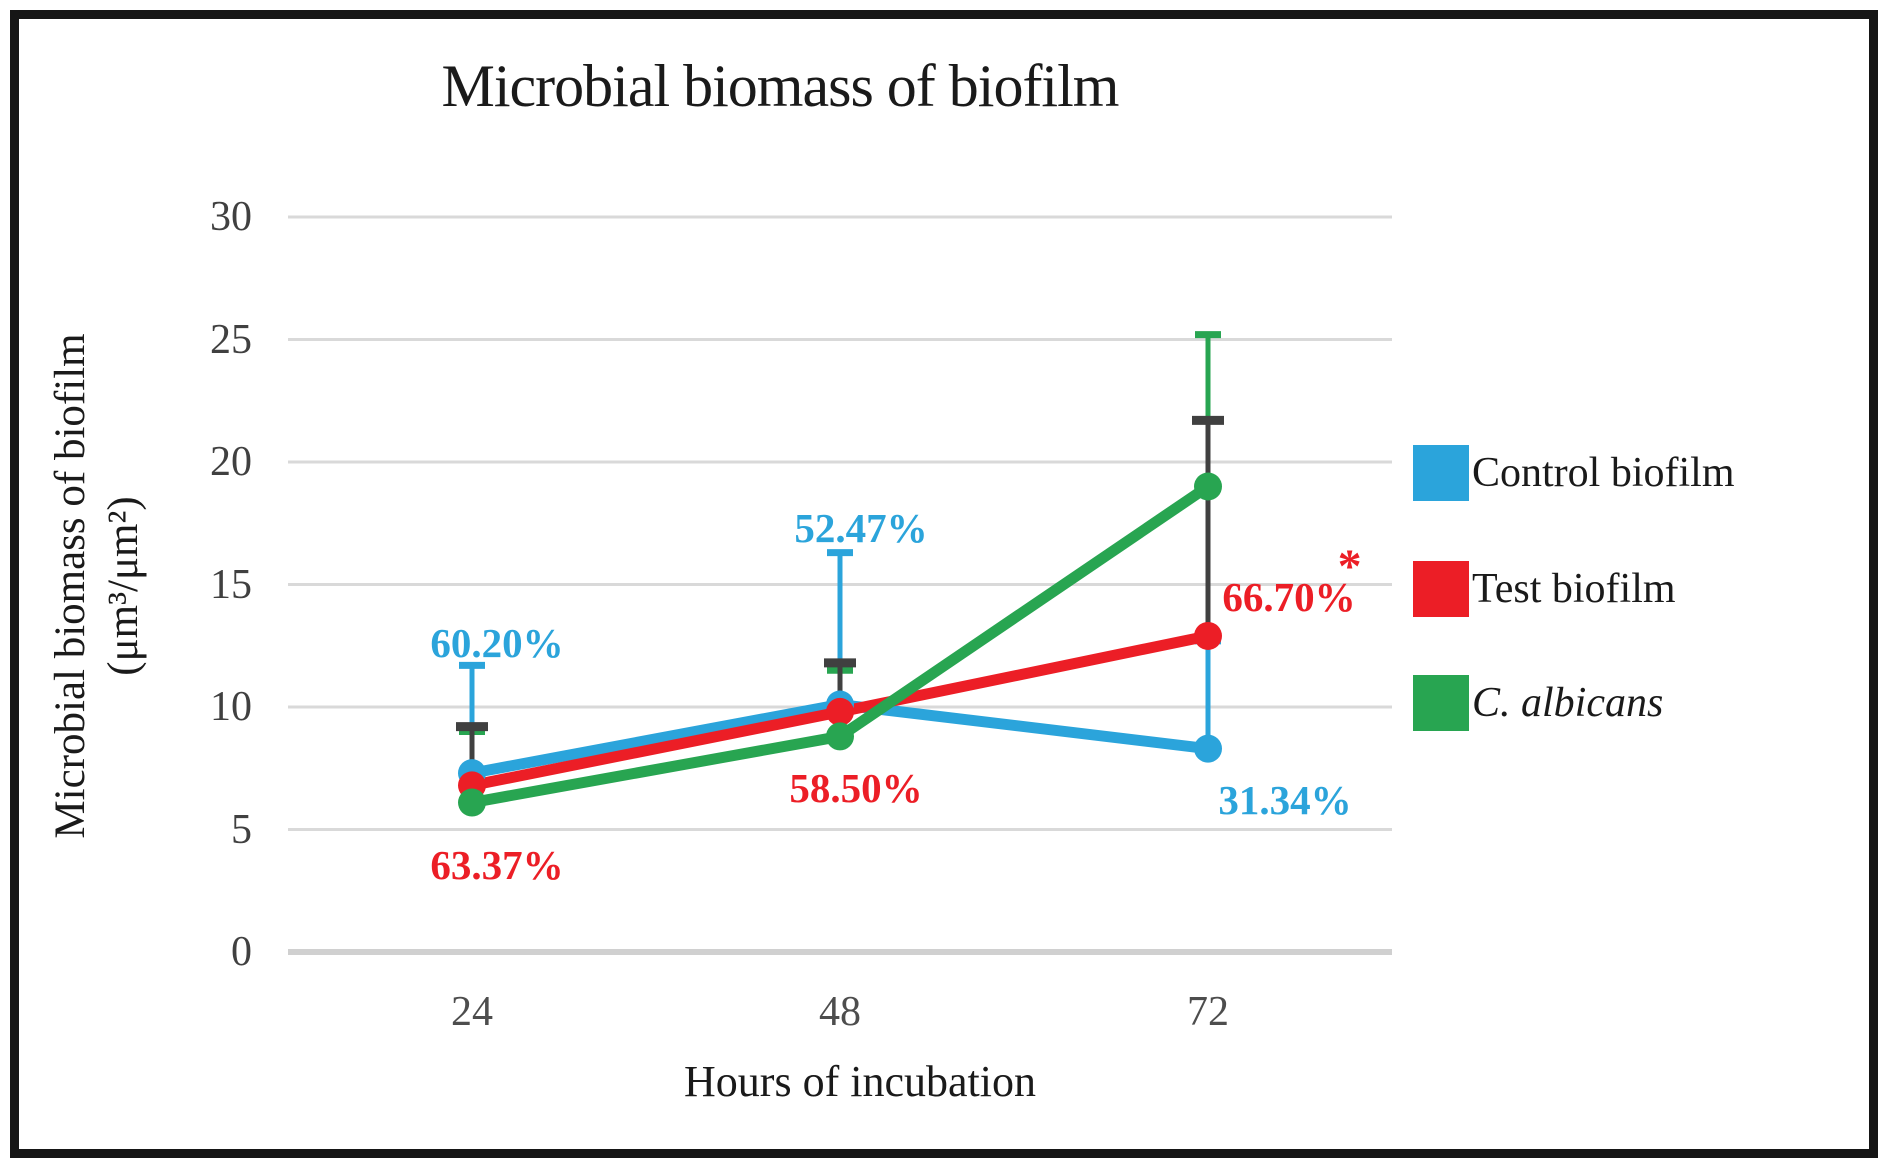  What do you see at coordinates (860, 1081) in the screenshot?
I see `x-axis-title: Hours of incubation` at bounding box center [860, 1081].